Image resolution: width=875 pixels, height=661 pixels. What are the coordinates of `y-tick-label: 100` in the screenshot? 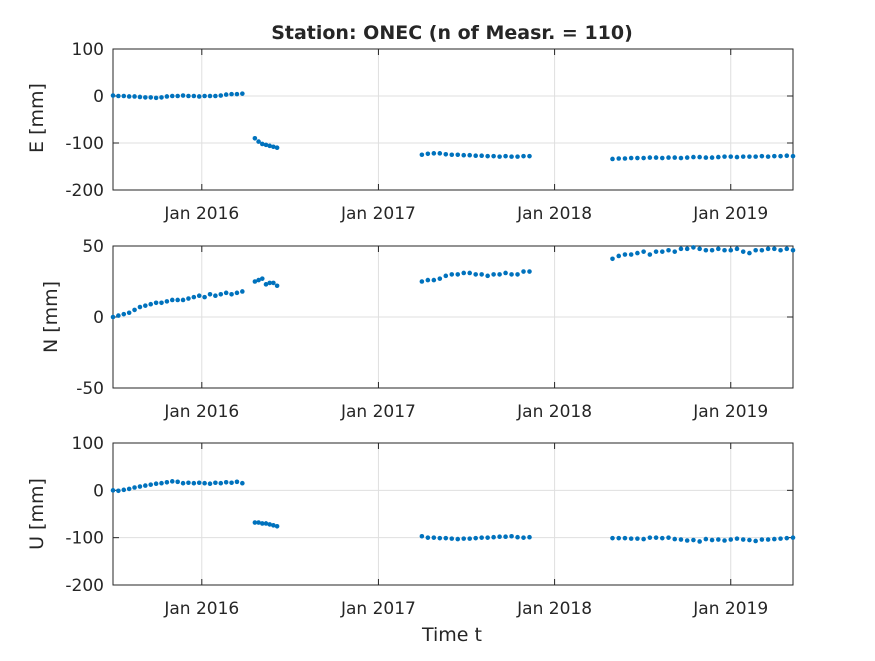 It's located at (88, 444).